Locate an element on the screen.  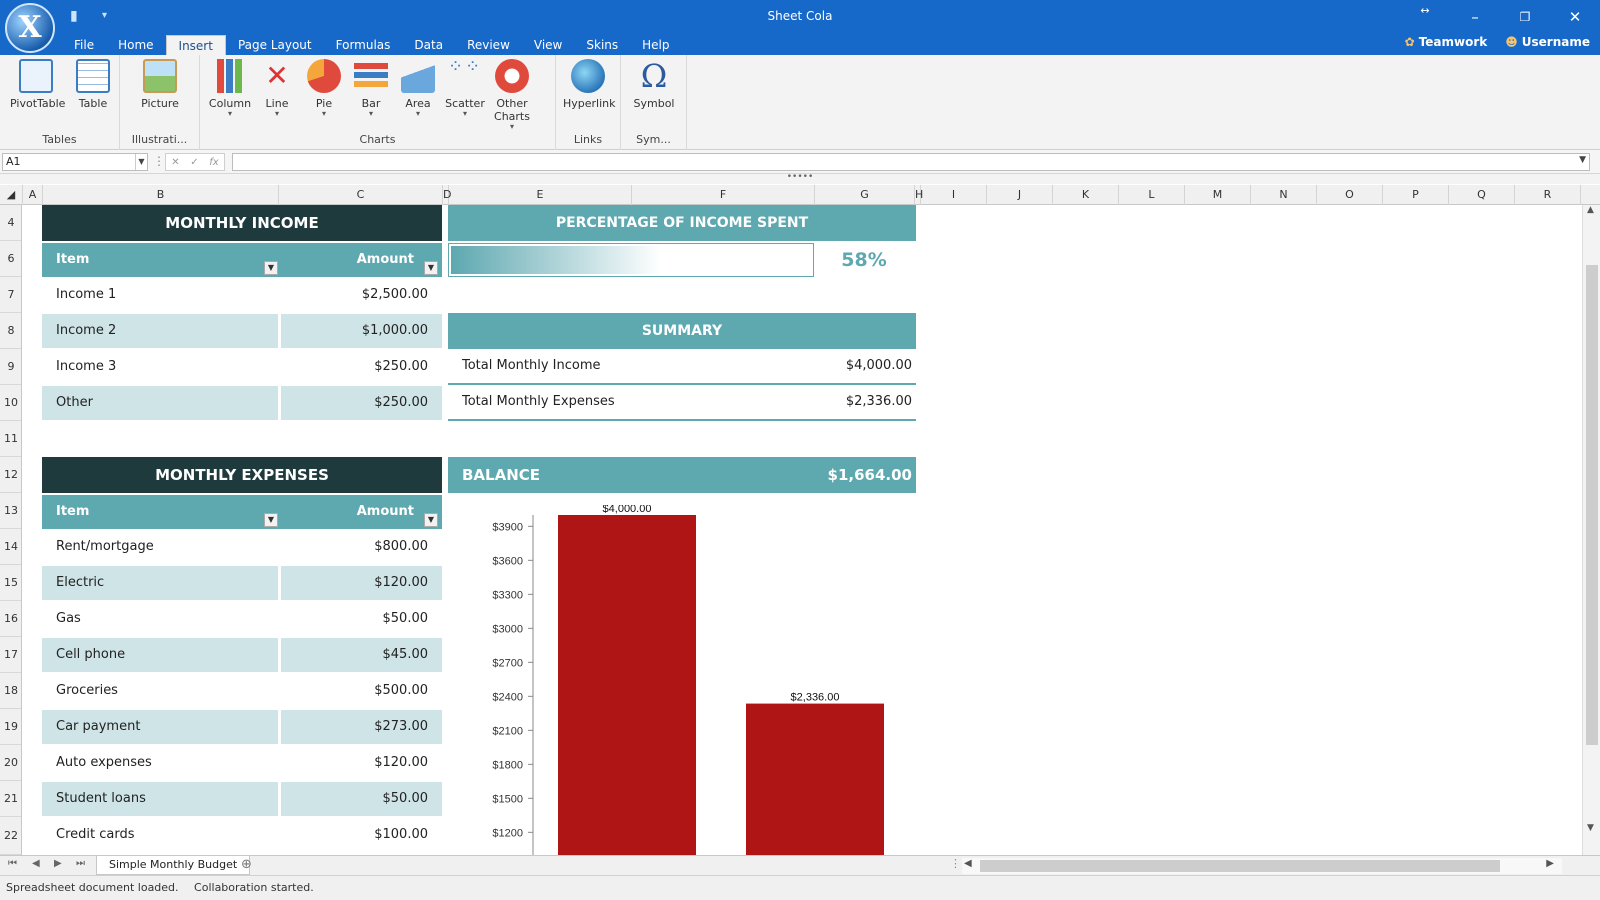
close-button: ✕ is located at coordinates (1575, 17).